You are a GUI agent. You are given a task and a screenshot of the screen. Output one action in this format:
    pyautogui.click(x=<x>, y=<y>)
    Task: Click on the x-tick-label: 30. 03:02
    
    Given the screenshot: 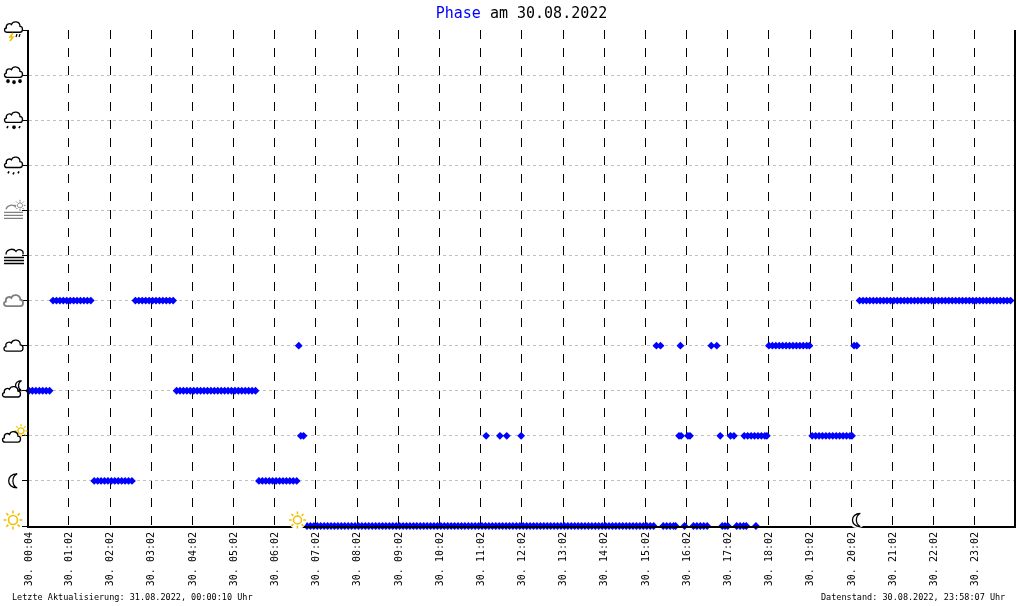 What is the action you would take?
    pyautogui.click(x=151, y=559)
    